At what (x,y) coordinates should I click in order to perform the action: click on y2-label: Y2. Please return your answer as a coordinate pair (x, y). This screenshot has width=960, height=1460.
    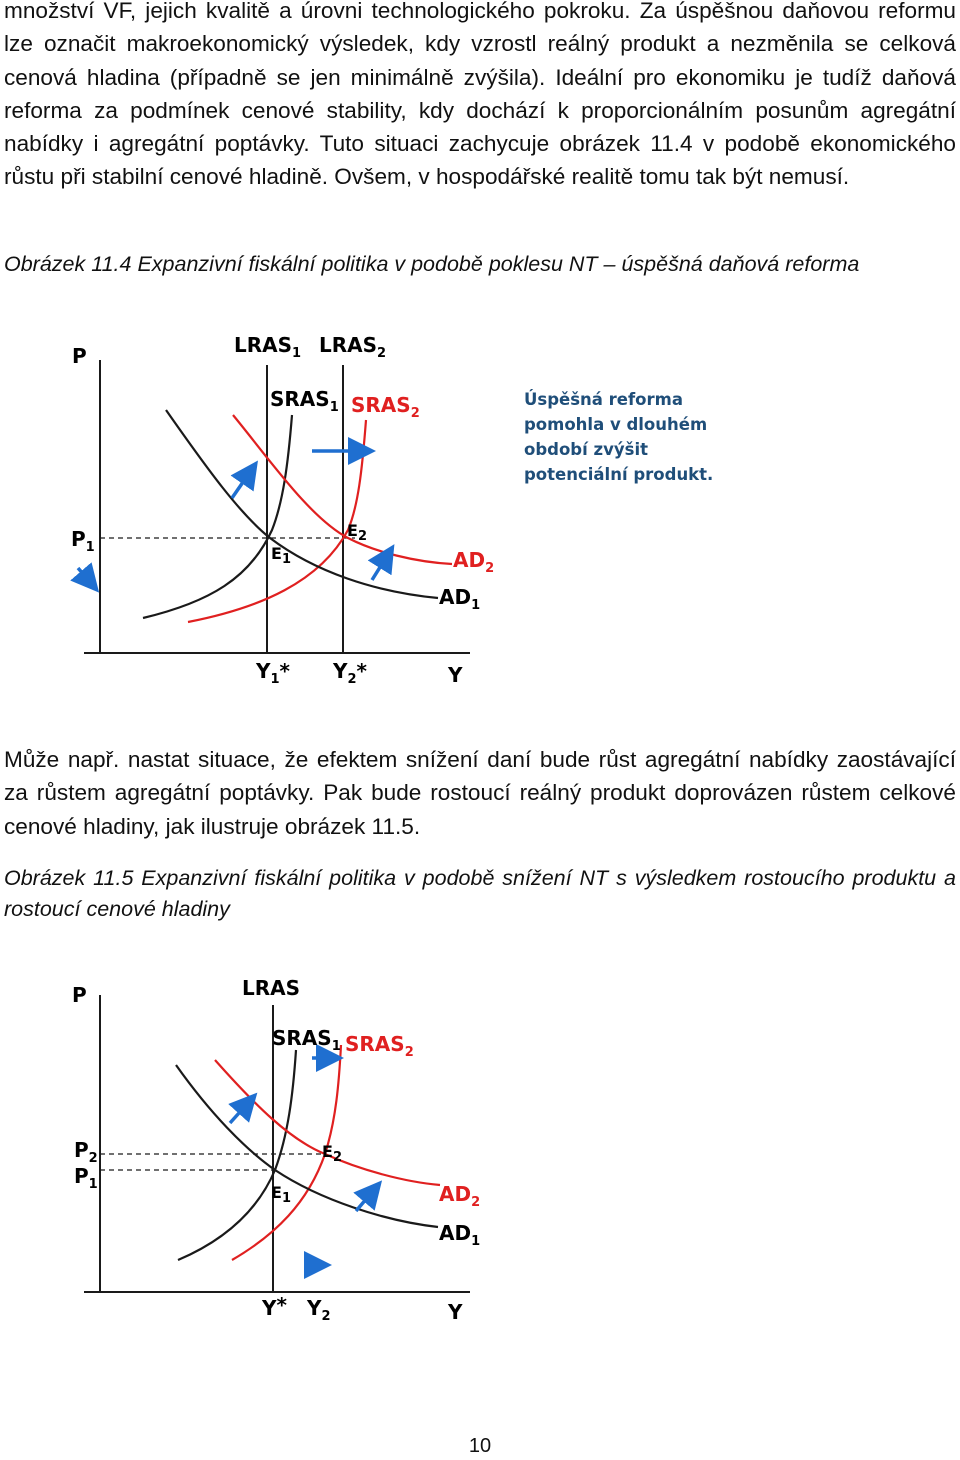
    Looking at the image, I should click on (318, 1310).